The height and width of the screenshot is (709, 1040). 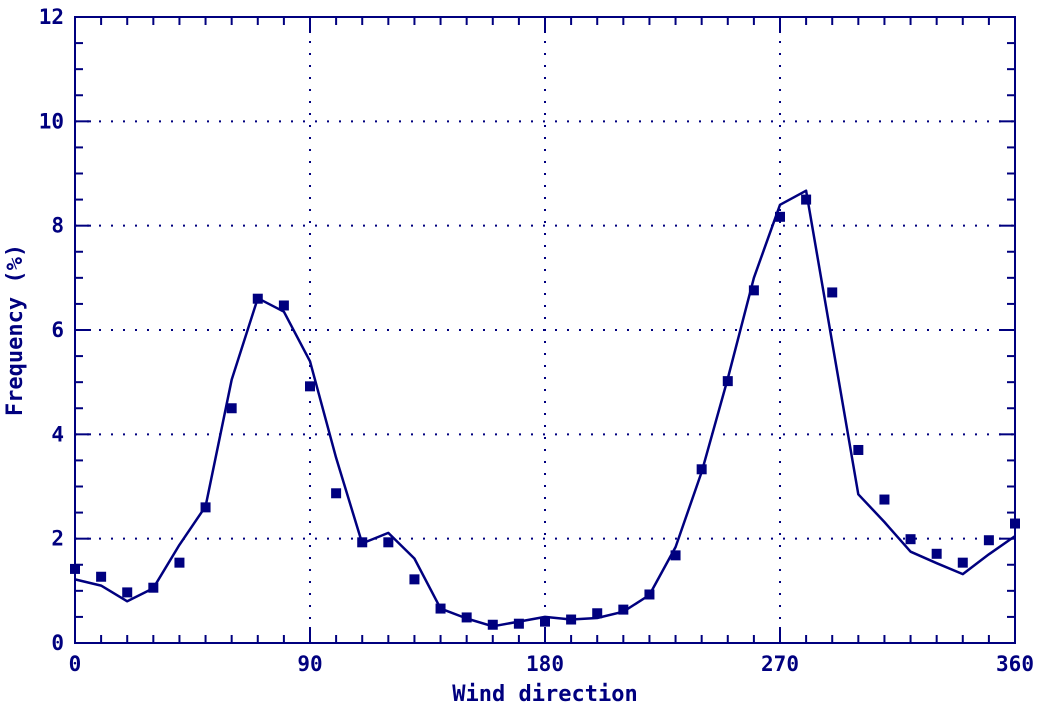 What do you see at coordinates (75, 664) in the screenshot?
I see `x-tick-label: 0` at bounding box center [75, 664].